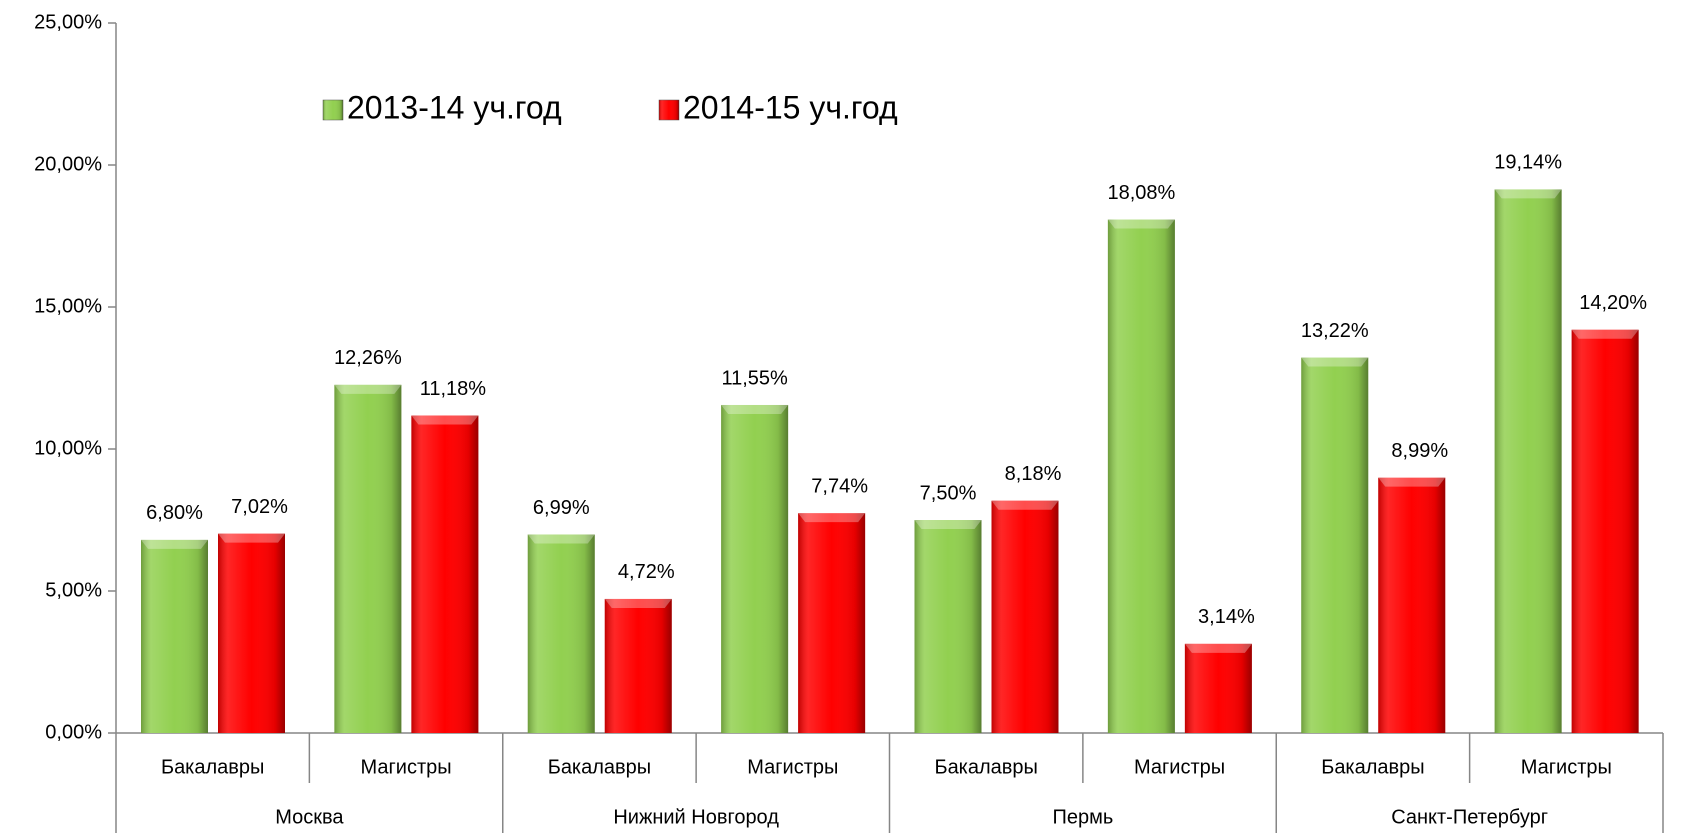  Describe the element at coordinates (454, 107) in the screenshot. I see `legend-label: 2013-14 уч.год` at that location.